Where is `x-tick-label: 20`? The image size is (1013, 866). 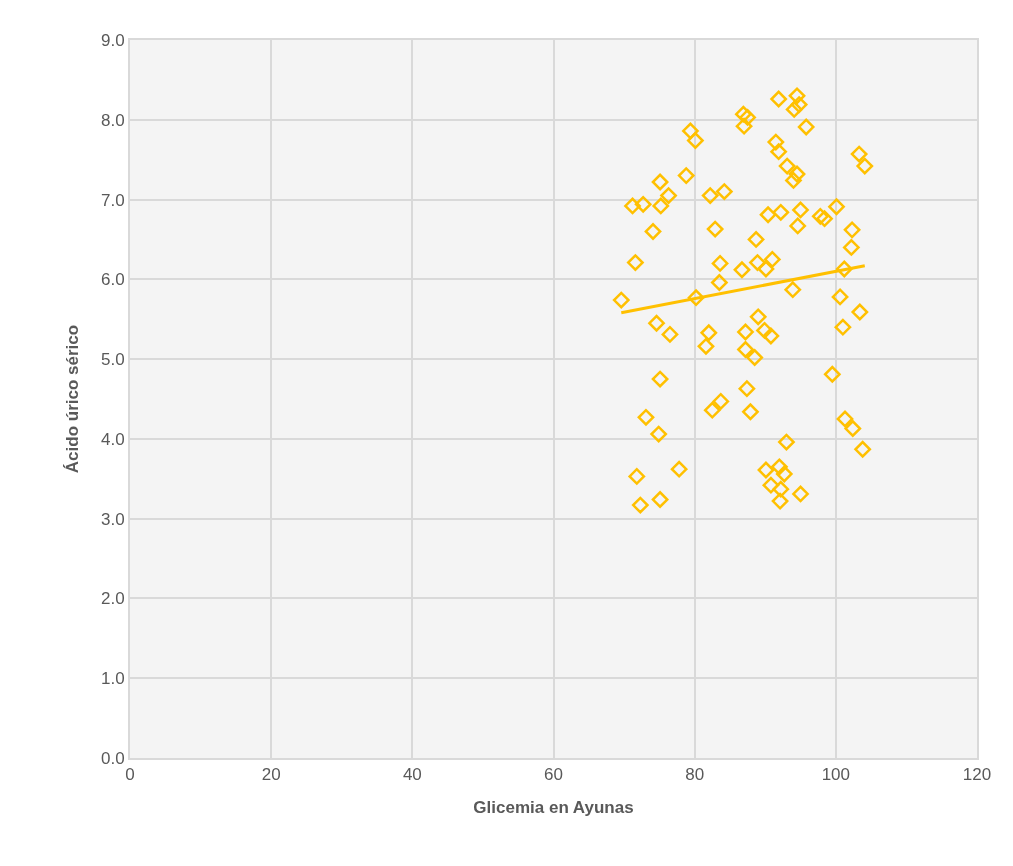 x-tick-label: 20 is located at coordinates (271, 775).